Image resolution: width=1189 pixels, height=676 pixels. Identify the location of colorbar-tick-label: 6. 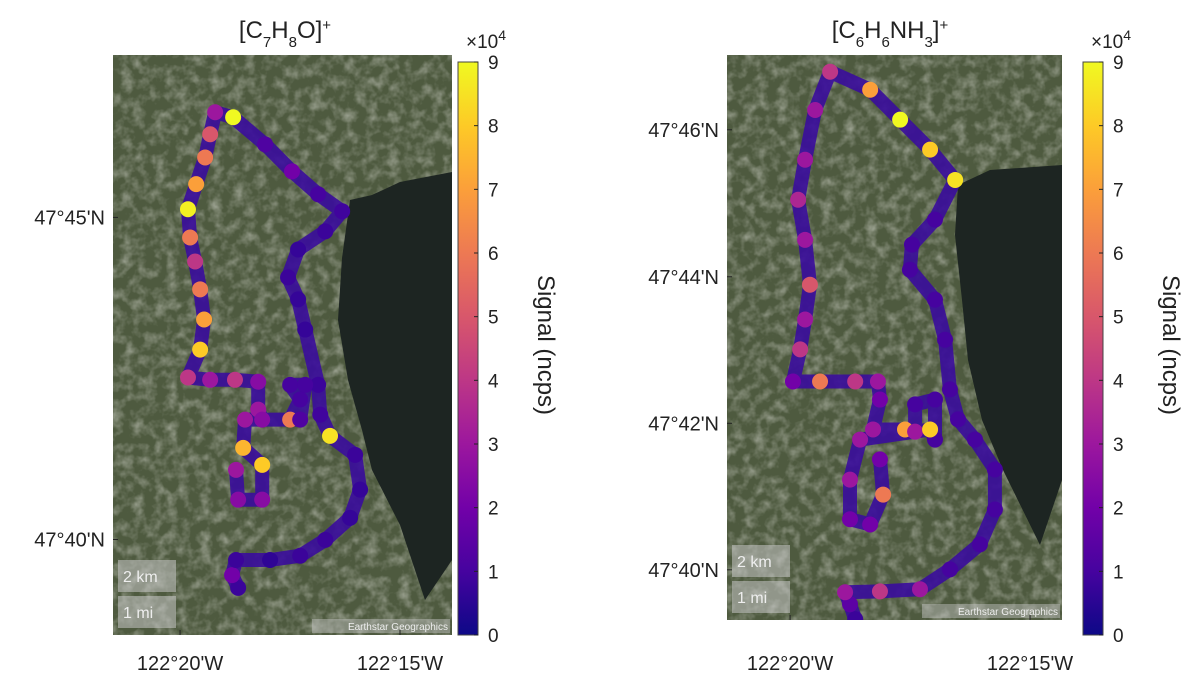
(1118, 254).